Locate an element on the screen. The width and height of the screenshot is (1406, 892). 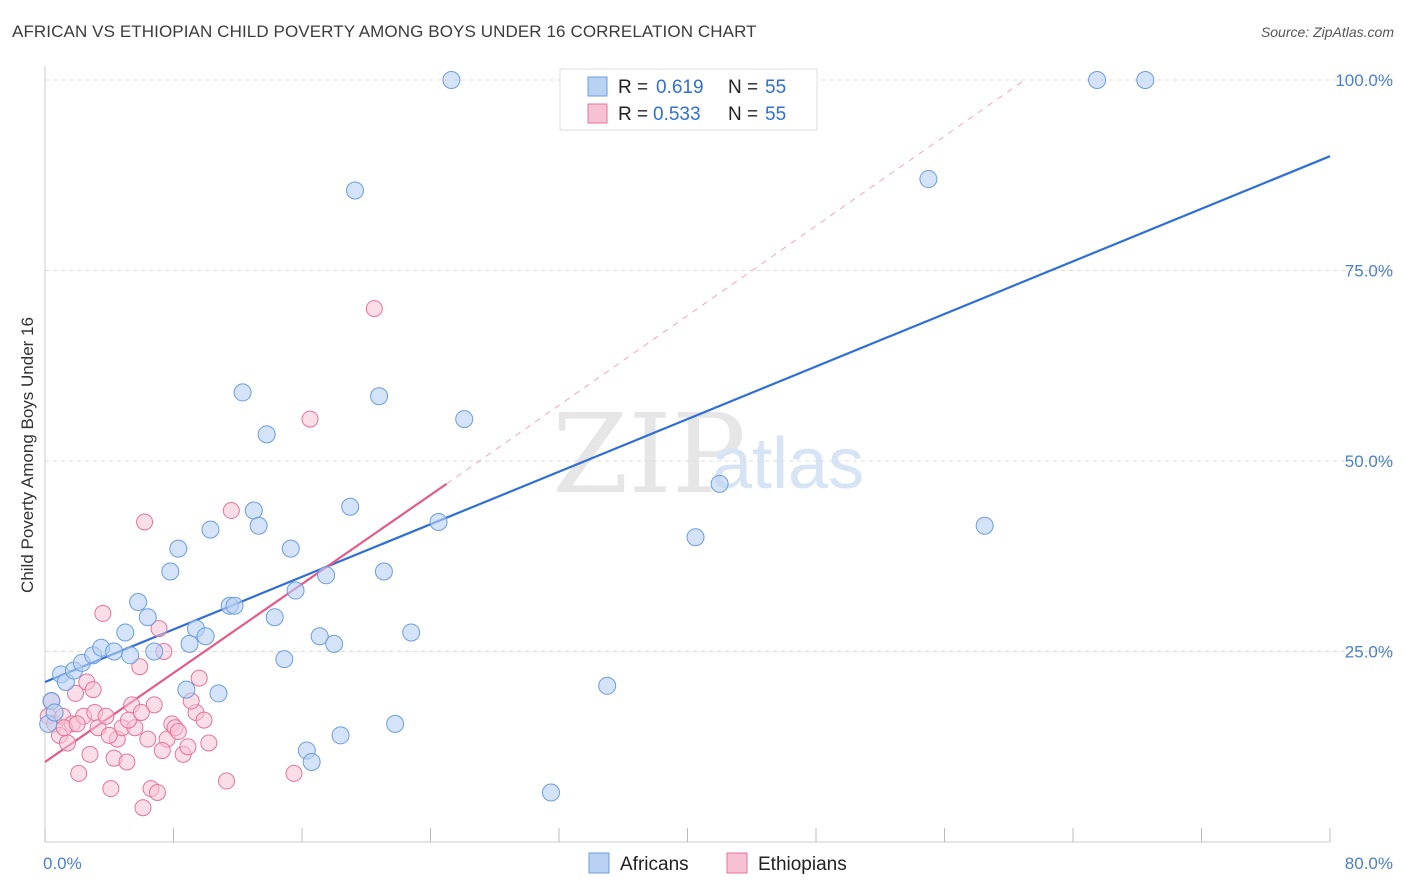
legend-n-label-ethiopians: N = is located at coordinates (743, 114).